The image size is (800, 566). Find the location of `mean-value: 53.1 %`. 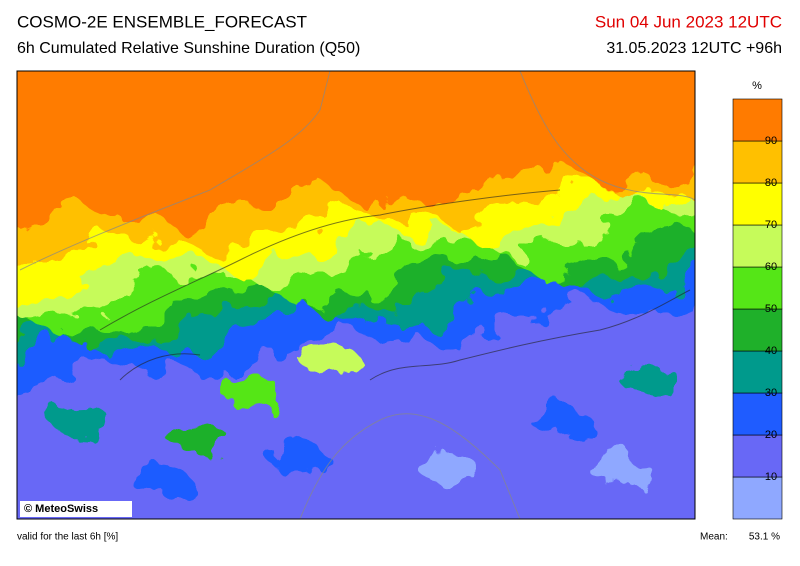

mean-value: 53.1 % is located at coordinates (764, 537).